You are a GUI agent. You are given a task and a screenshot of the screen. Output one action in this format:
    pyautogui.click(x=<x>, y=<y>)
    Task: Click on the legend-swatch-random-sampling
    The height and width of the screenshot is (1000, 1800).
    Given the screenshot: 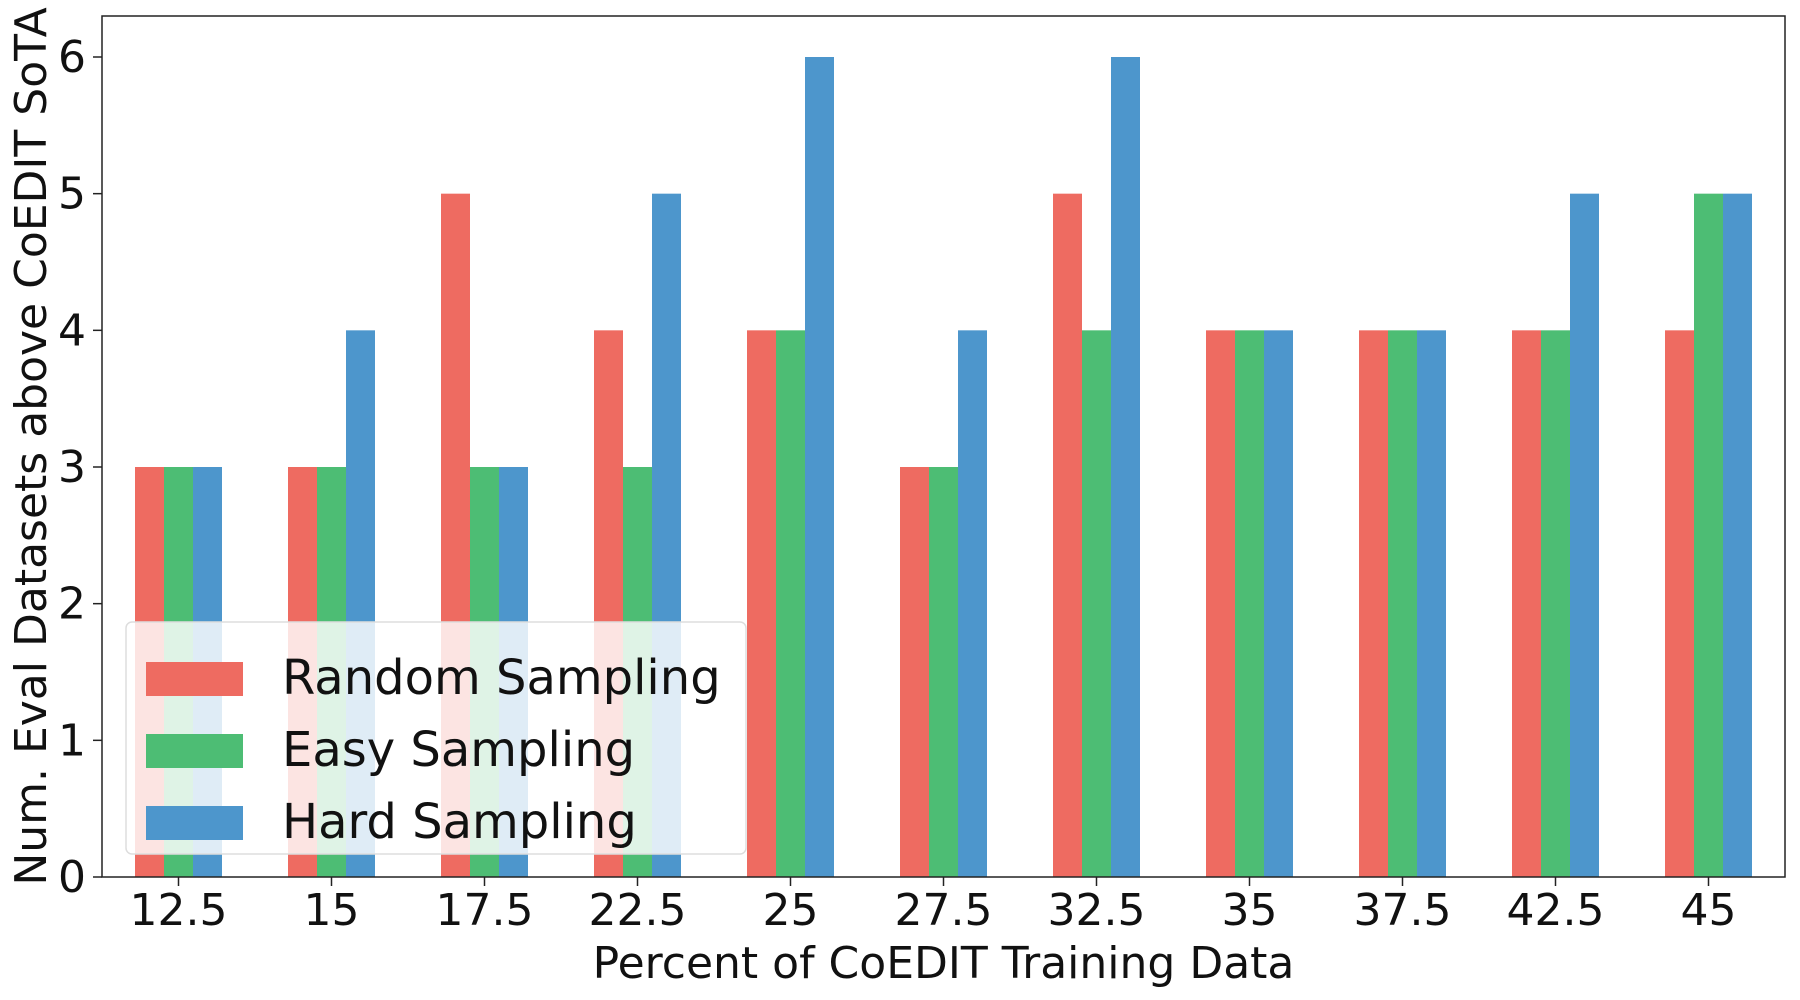 What is the action you would take?
    pyautogui.click(x=194, y=679)
    